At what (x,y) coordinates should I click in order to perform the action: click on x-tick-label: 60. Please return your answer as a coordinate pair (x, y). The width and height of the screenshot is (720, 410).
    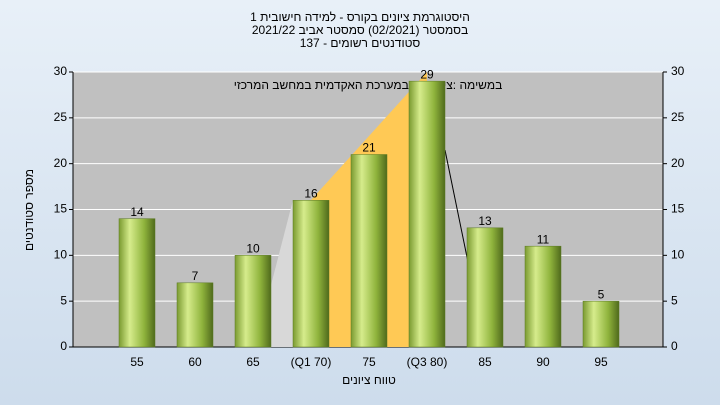
    Looking at the image, I should click on (195, 362).